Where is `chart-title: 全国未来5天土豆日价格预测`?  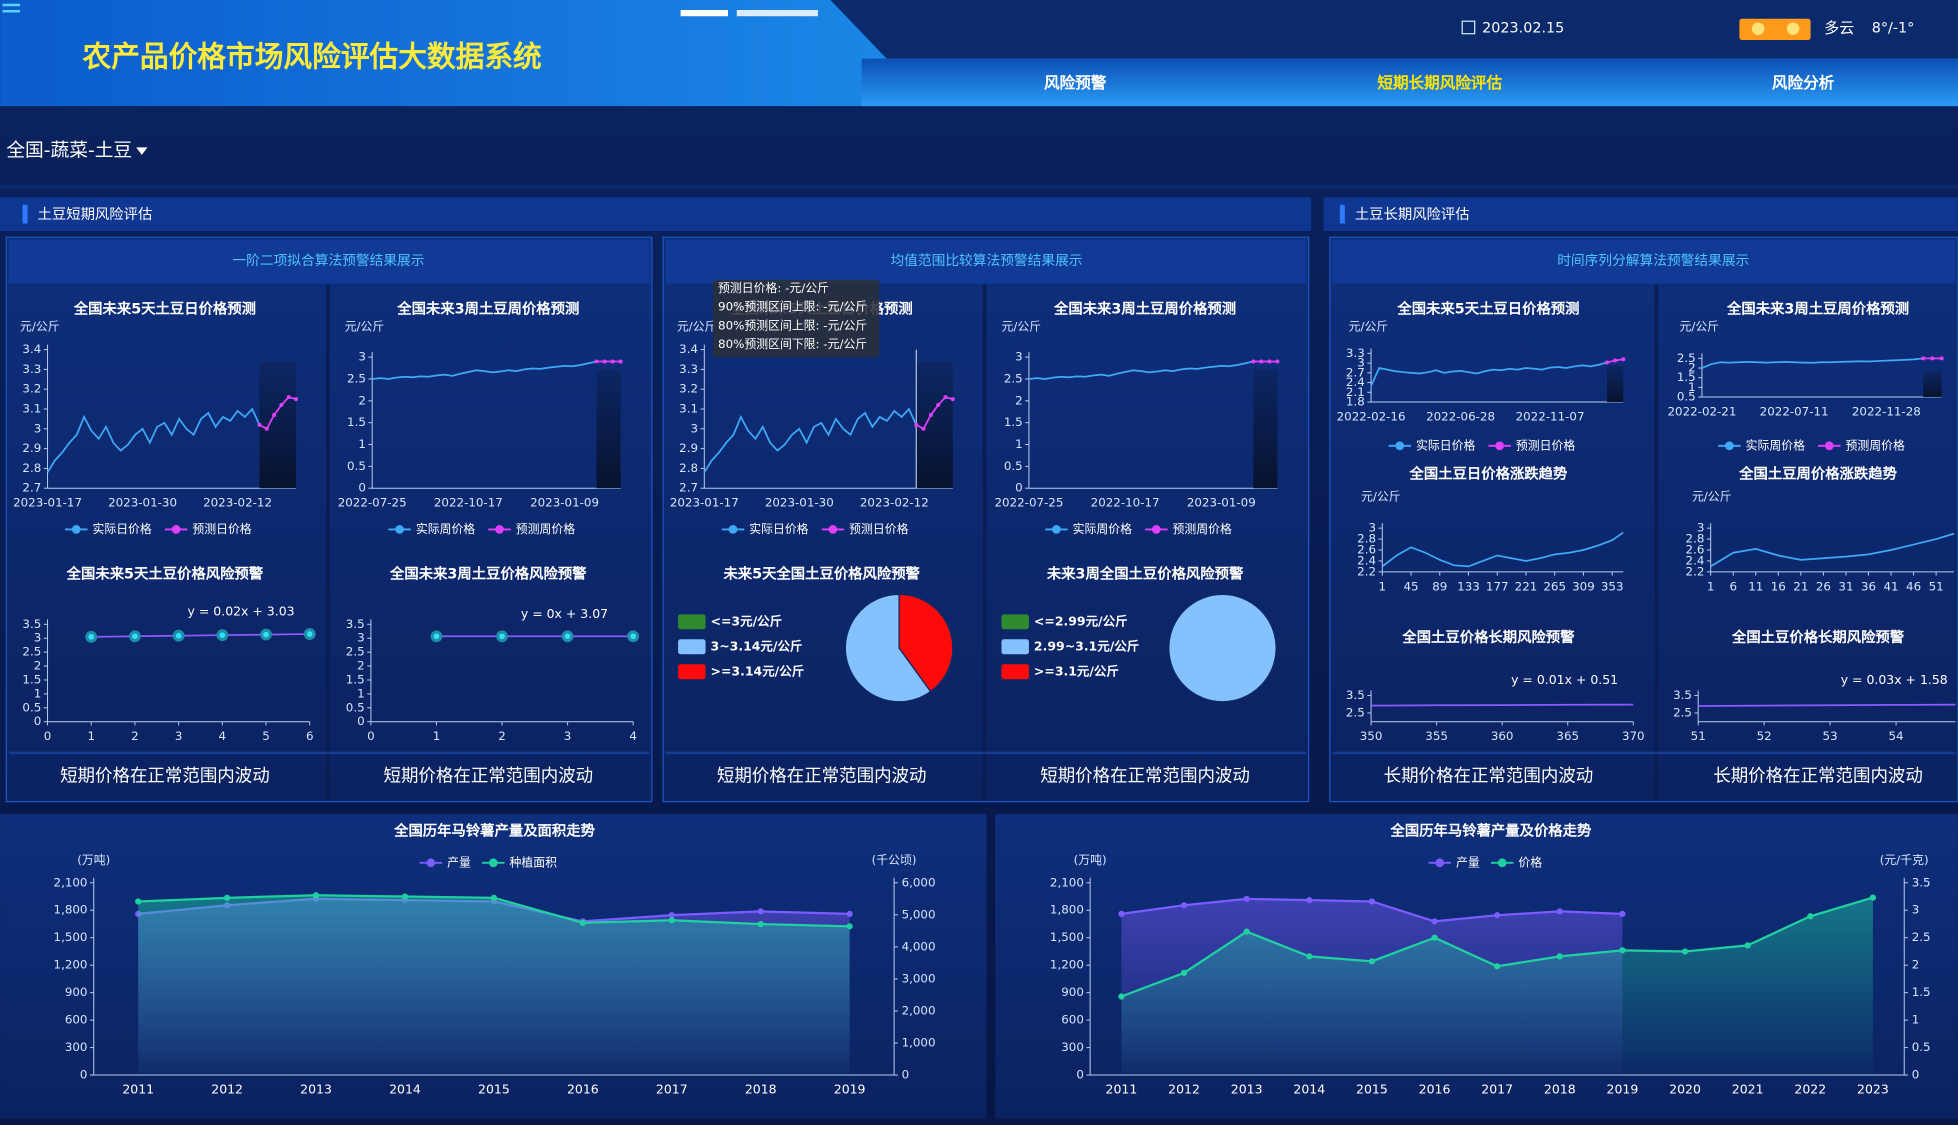 chart-title: 全国未来5天土豆日价格预测 is located at coordinates (1487, 309).